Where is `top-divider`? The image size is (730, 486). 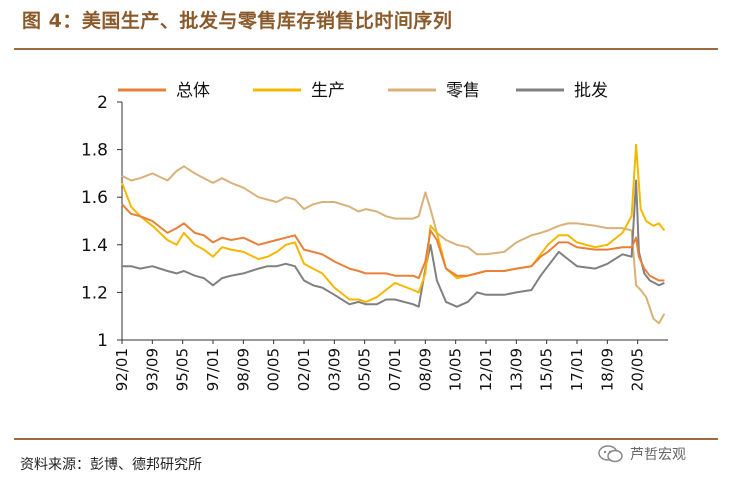 top-divider is located at coordinates (366, 49).